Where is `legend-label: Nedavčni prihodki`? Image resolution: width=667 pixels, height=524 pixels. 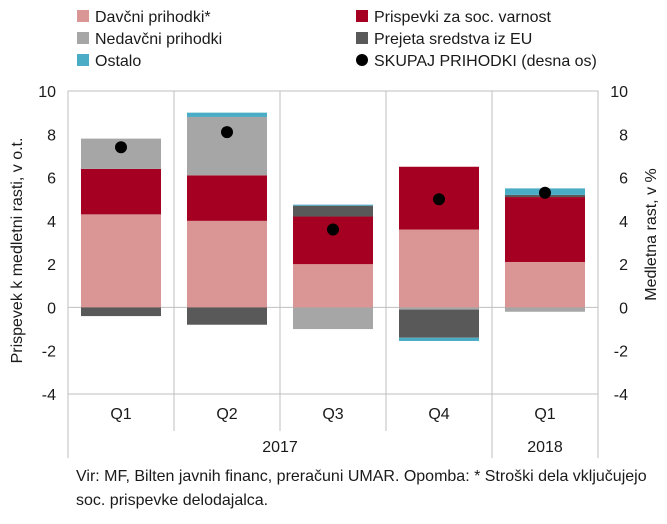 legend-label: Nedavčni prihodki is located at coordinates (158, 39).